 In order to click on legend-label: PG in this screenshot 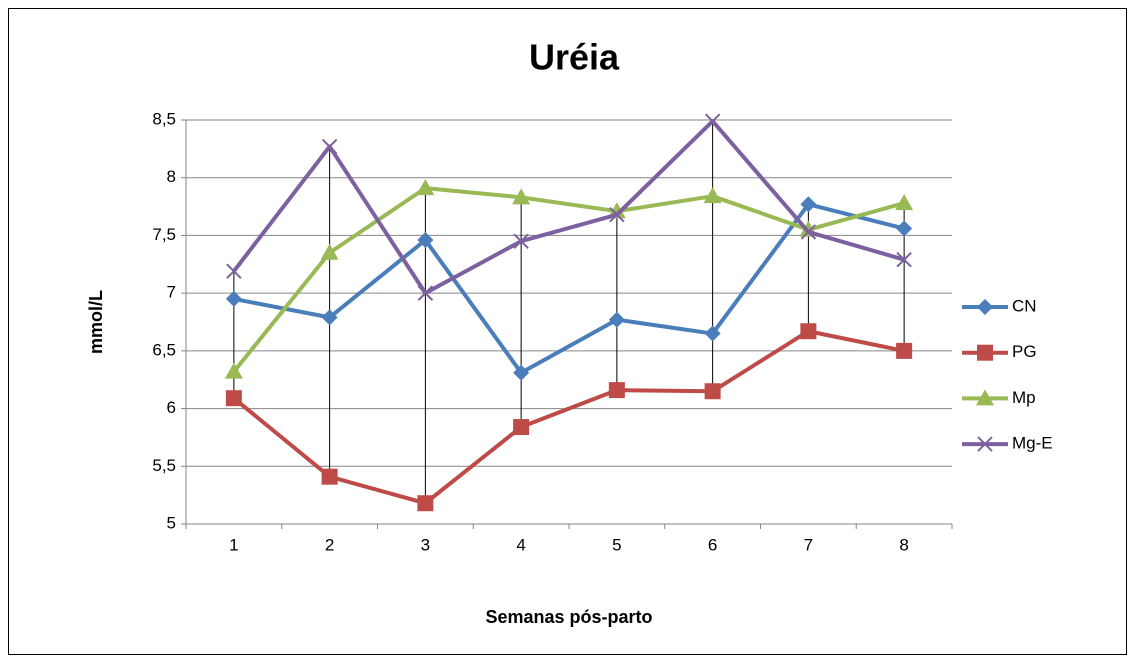, I will do `click(1024, 351)`.